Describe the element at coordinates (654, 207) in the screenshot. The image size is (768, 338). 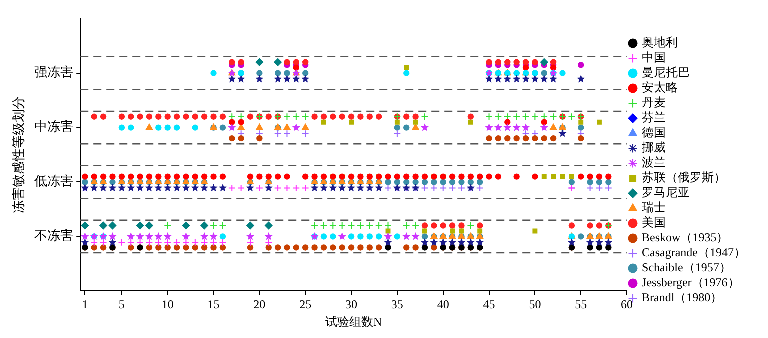
I see `legend-label: 瑞士` at that location.